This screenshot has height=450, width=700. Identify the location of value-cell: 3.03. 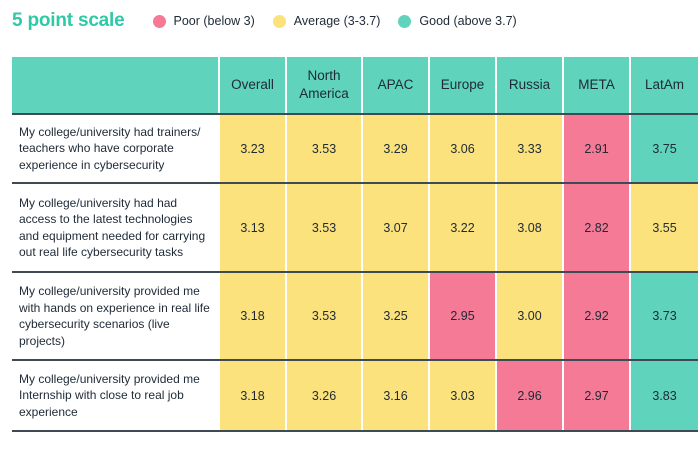
(463, 395).